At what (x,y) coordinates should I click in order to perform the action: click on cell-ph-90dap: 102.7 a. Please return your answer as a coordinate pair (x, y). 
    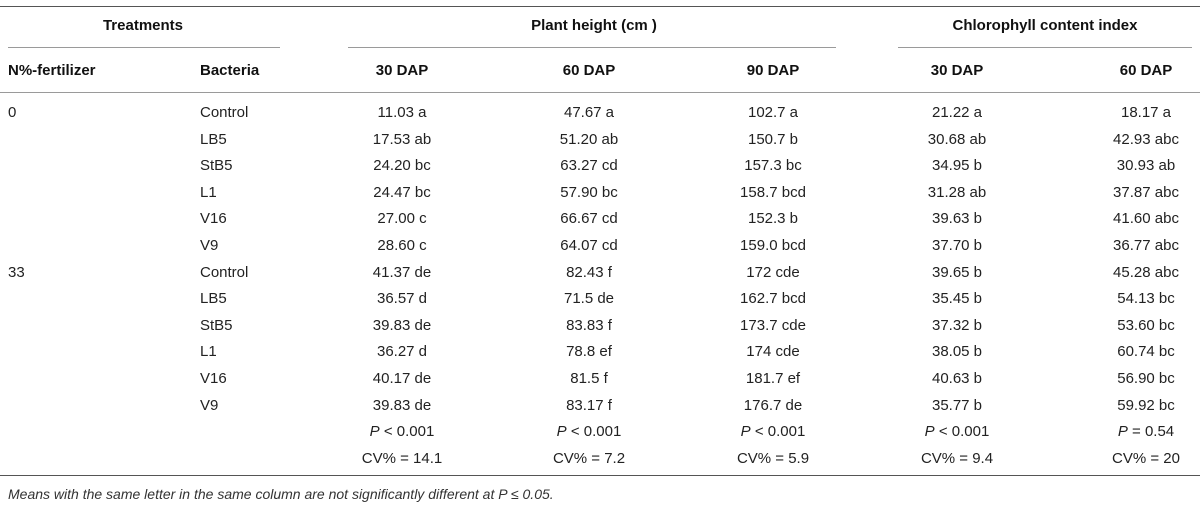
    Looking at the image, I should click on (773, 112).